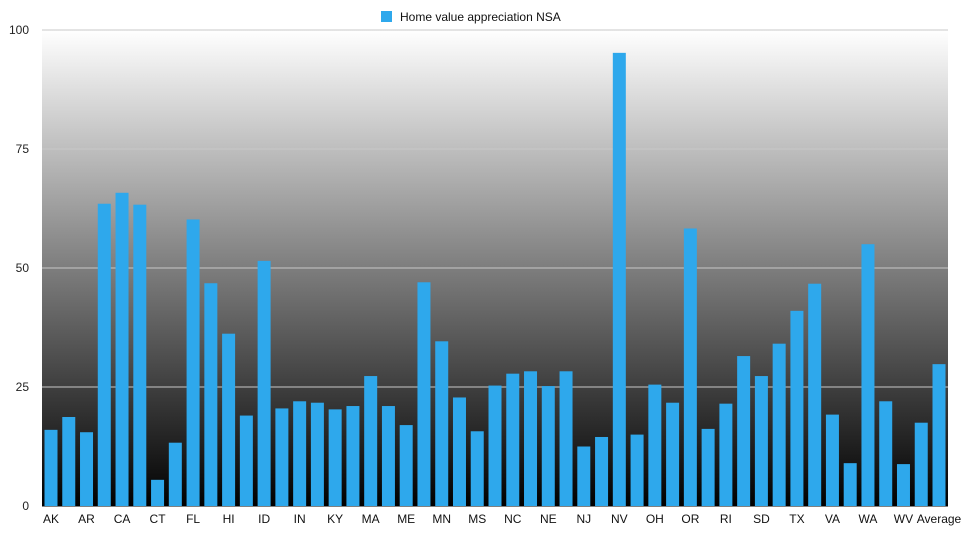  Describe the element at coordinates (868, 375) in the screenshot. I see `bar-wa` at that location.